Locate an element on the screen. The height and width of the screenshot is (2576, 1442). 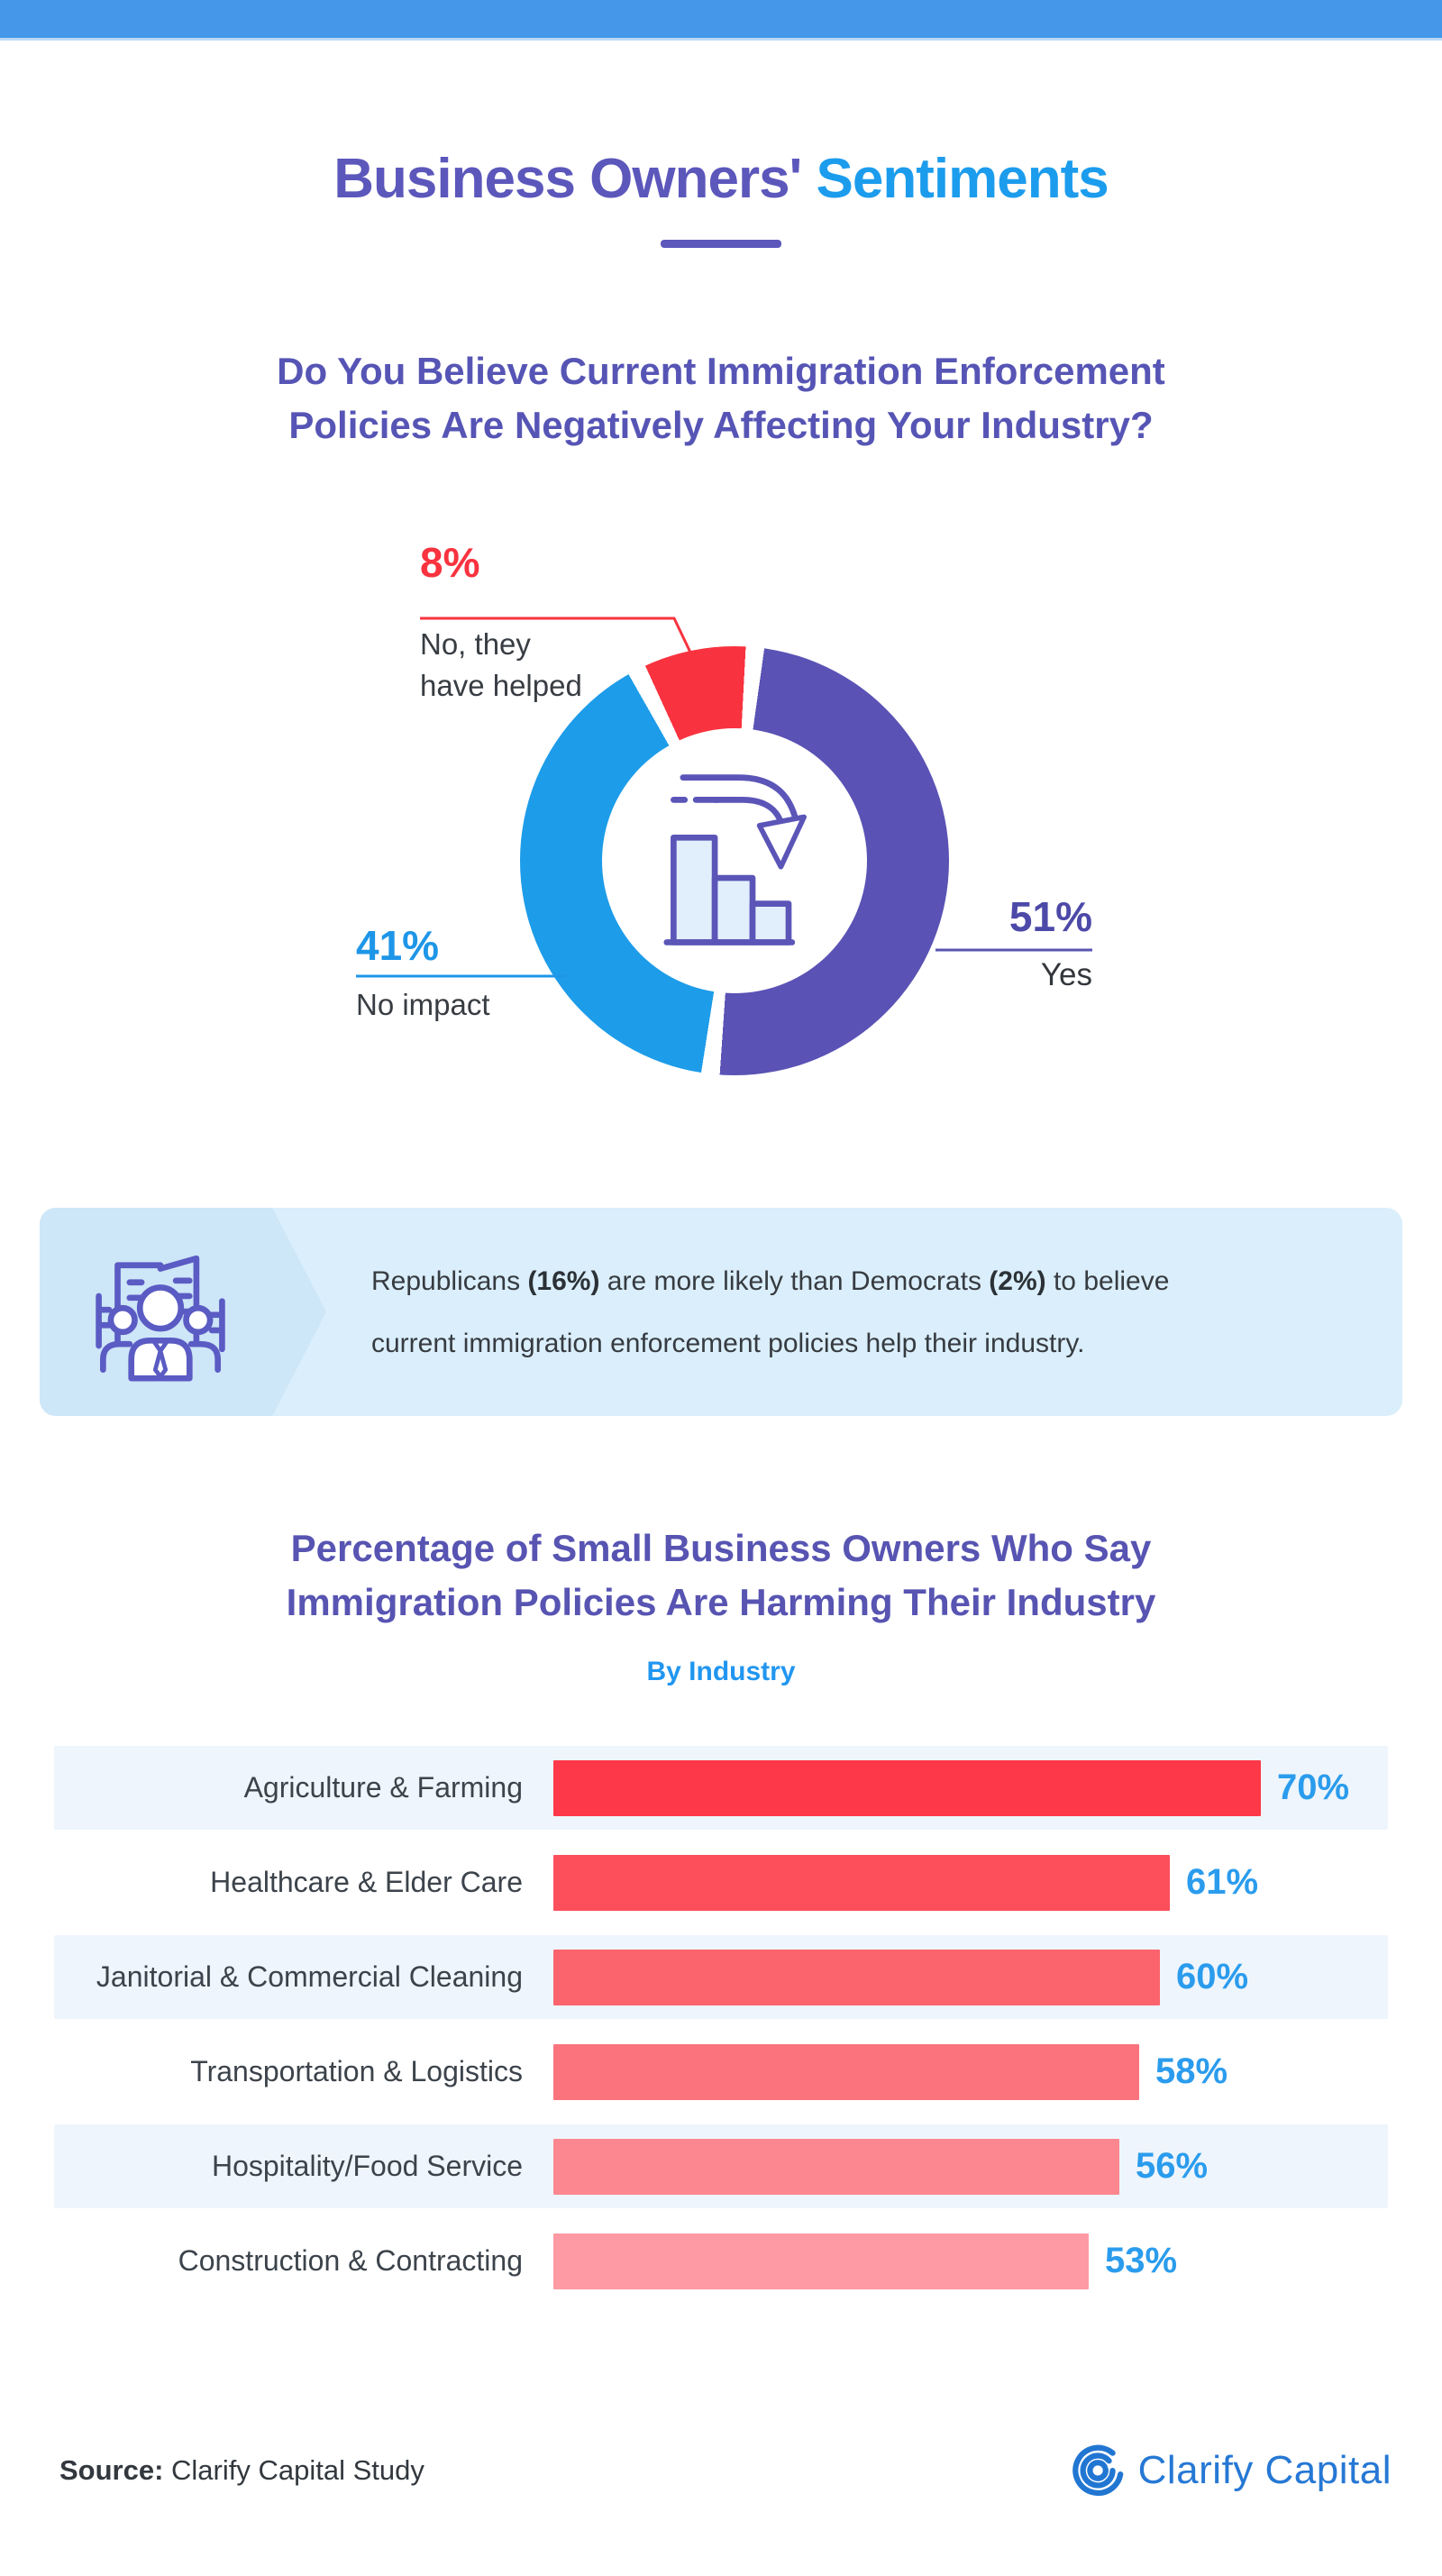
bar-category-label: Hospitality/Food Service is located at coordinates (367, 2166).